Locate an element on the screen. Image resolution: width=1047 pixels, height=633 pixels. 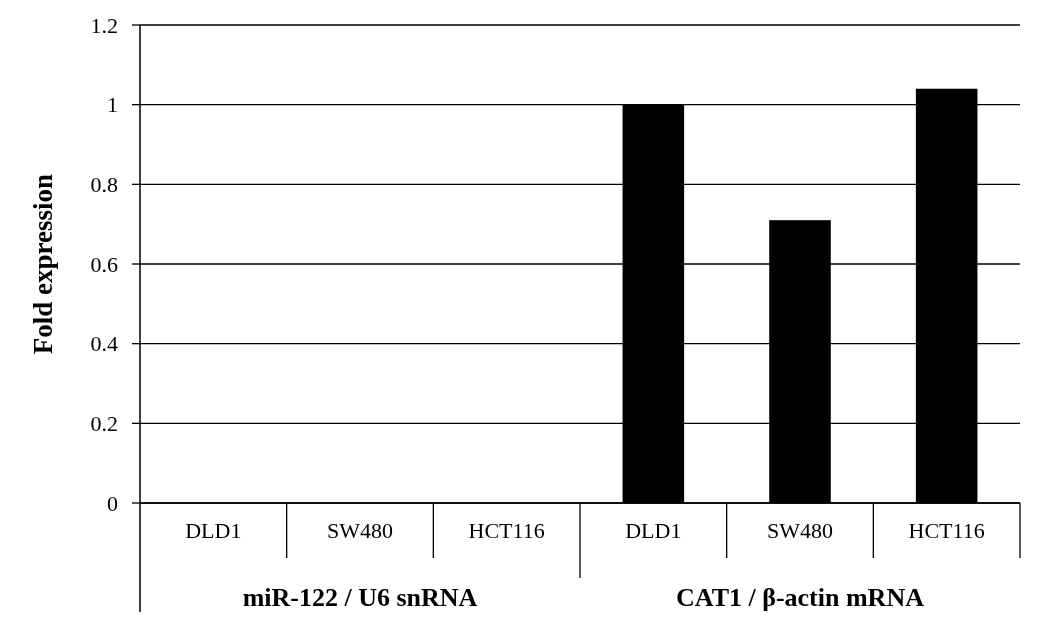
y-tick-label: 0.8 is located at coordinates (104, 185).